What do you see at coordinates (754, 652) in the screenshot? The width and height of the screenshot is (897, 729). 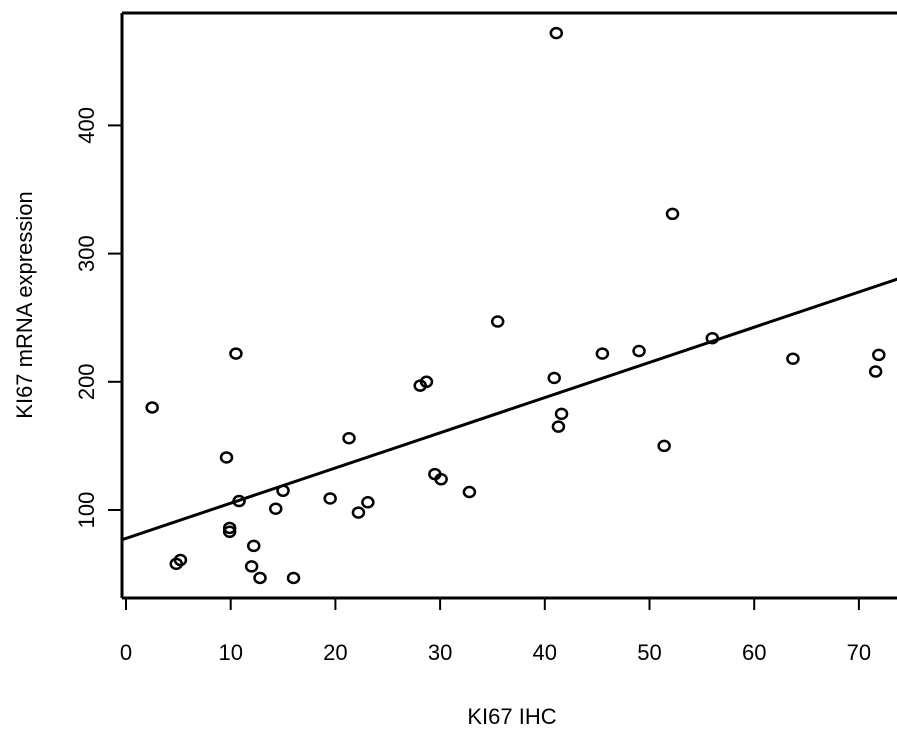 I see `x-tick-label: 60` at bounding box center [754, 652].